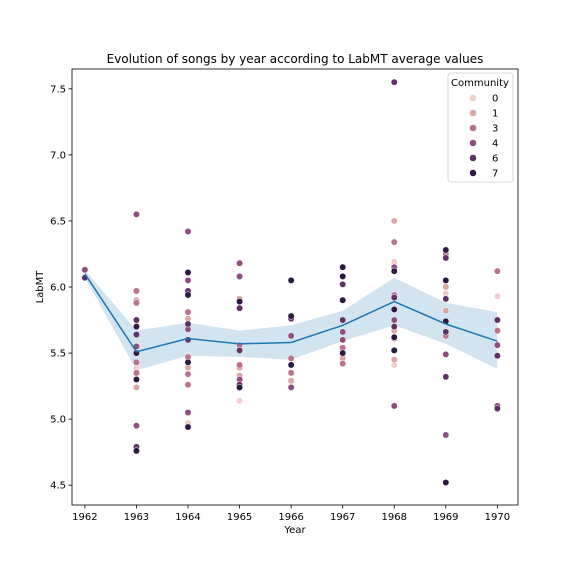  I want to click on legend-label-4: 4, so click(495, 144).